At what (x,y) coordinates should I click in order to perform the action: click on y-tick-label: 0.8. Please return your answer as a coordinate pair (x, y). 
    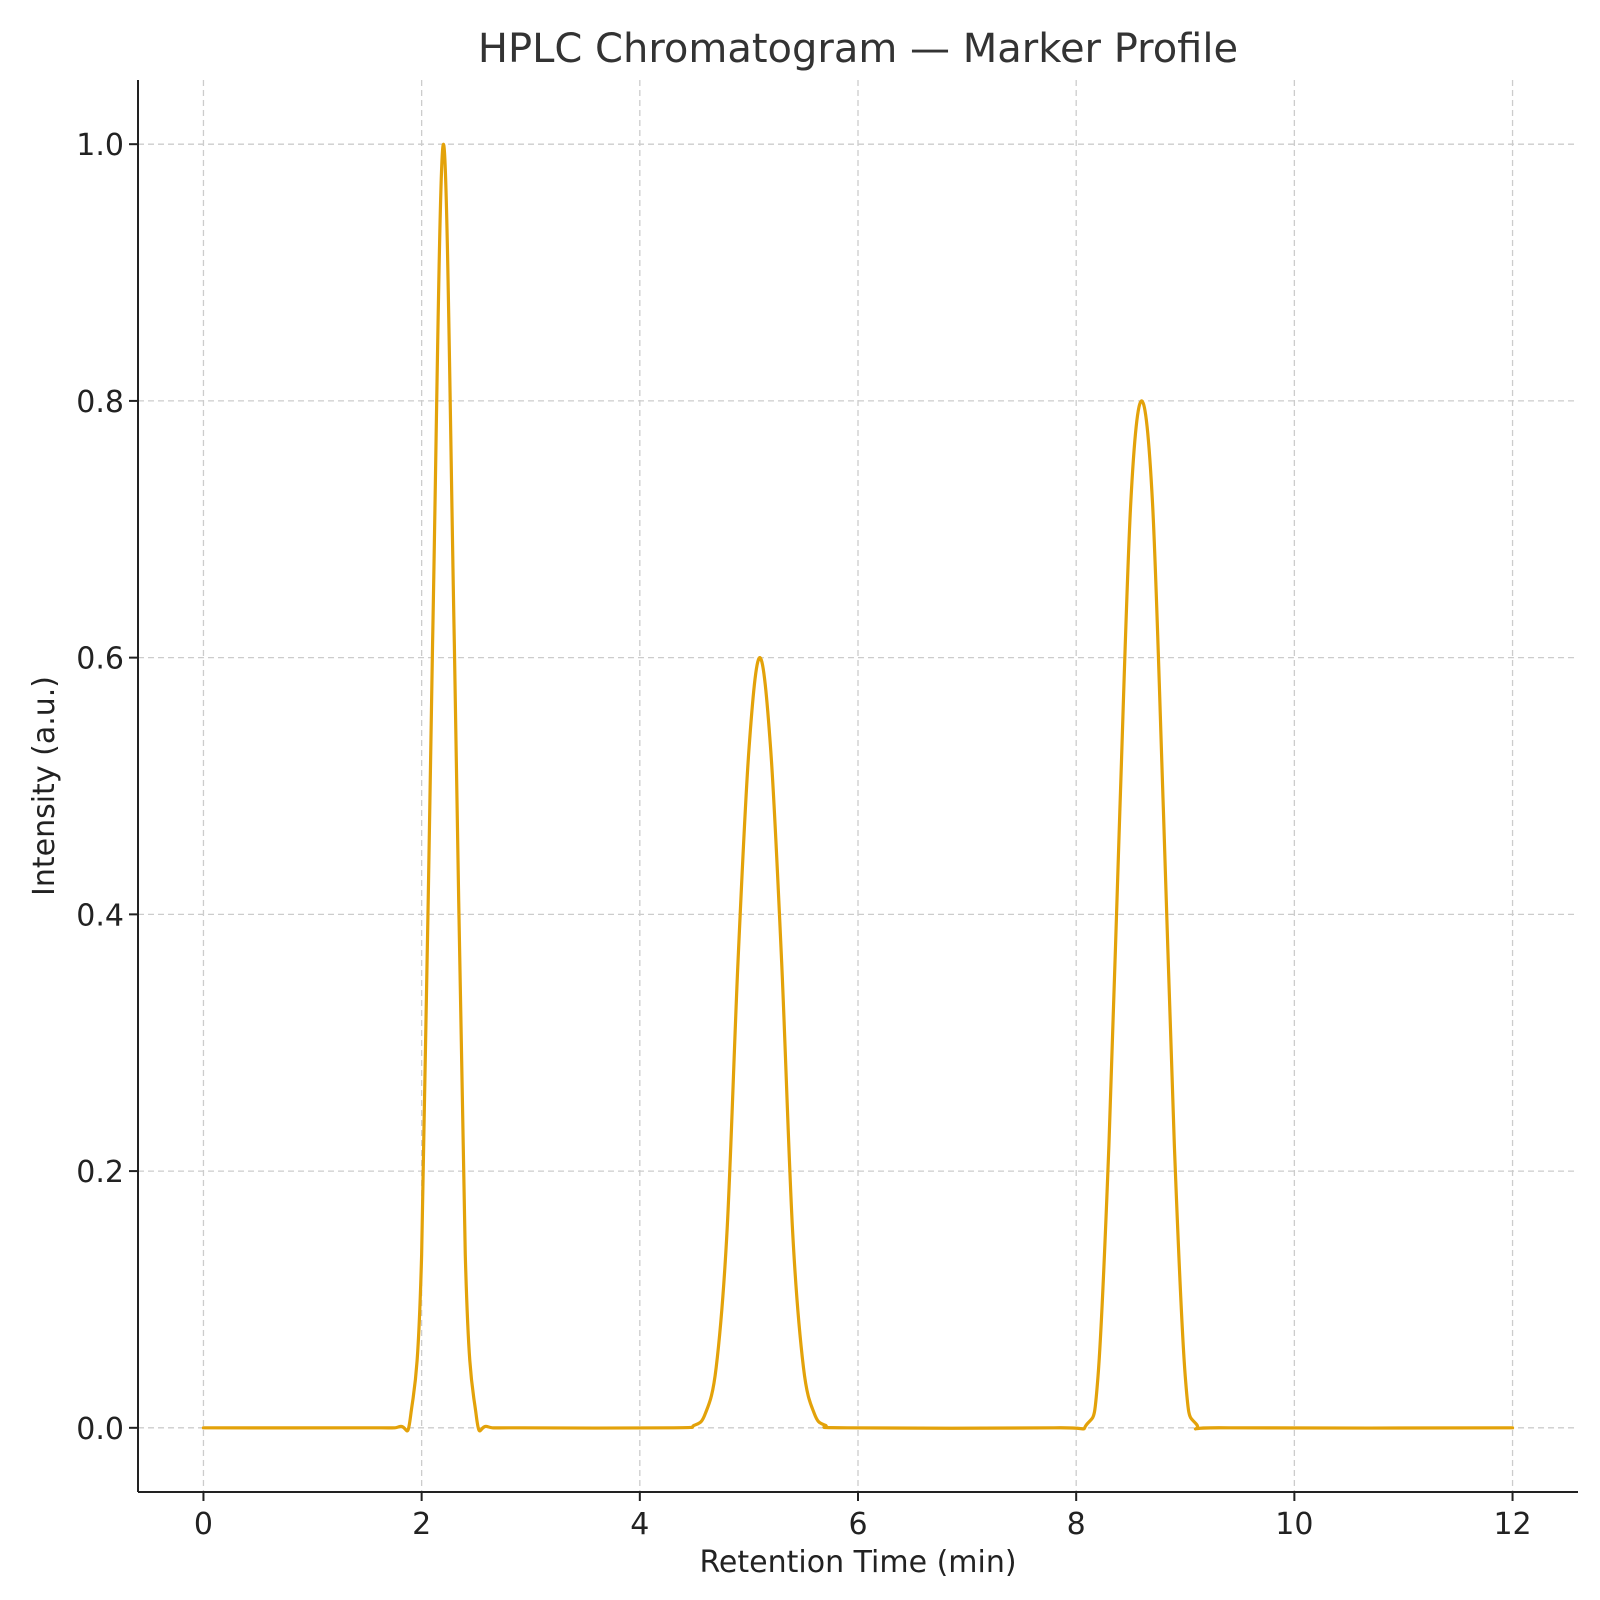
    Looking at the image, I should click on (100, 402).